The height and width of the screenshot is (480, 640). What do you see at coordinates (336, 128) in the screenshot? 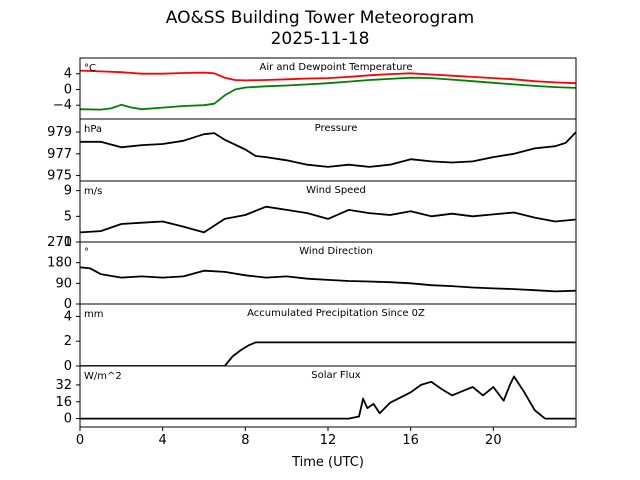
I see `panel-title: Pressure` at bounding box center [336, 128].